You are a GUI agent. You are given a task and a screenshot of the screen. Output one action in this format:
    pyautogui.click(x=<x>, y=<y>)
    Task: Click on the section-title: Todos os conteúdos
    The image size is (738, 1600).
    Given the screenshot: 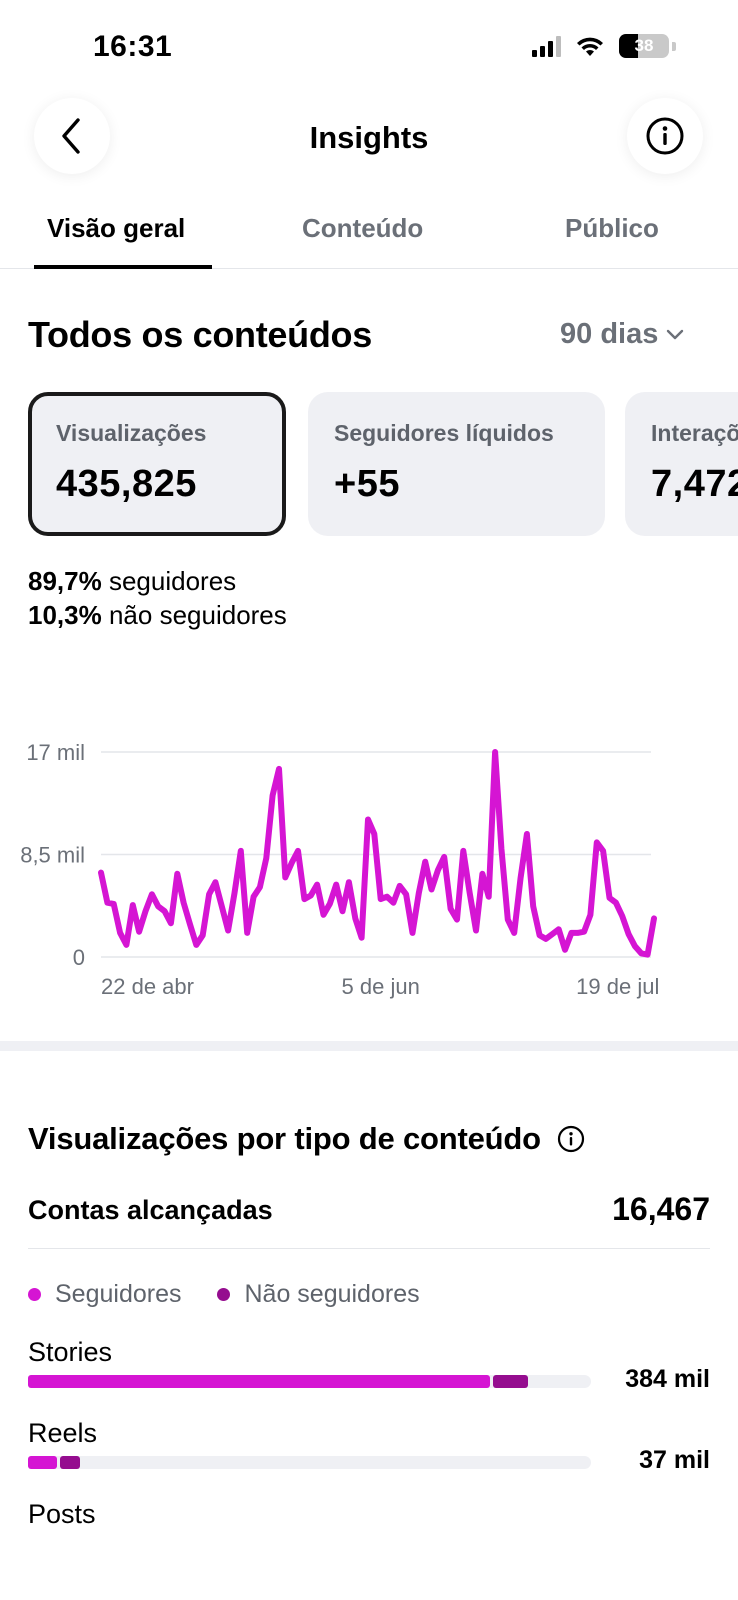 What is the action you would take?
    pyautogui.click(x=200, y=334)
    